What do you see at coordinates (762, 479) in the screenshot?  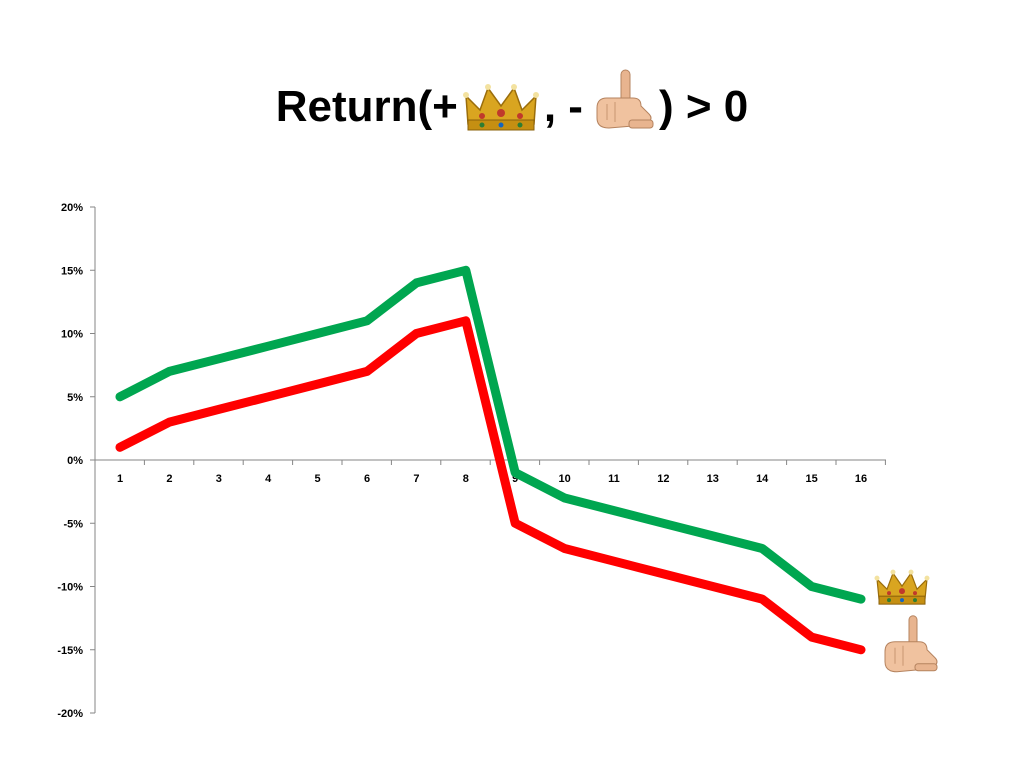 I see `x-tick-label: 14` at bounding box center [762, 479].